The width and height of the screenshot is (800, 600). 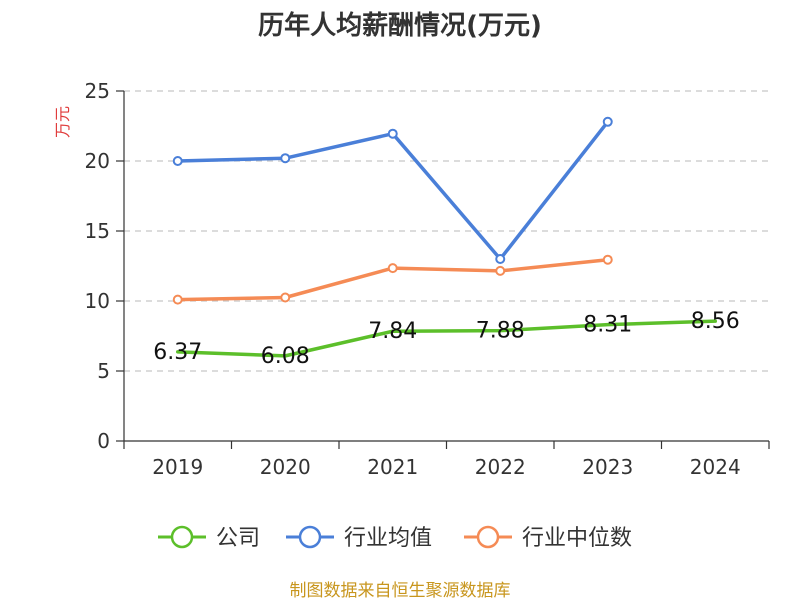 I want to click on y-tick-label: 10, so click(x=97, y=301).